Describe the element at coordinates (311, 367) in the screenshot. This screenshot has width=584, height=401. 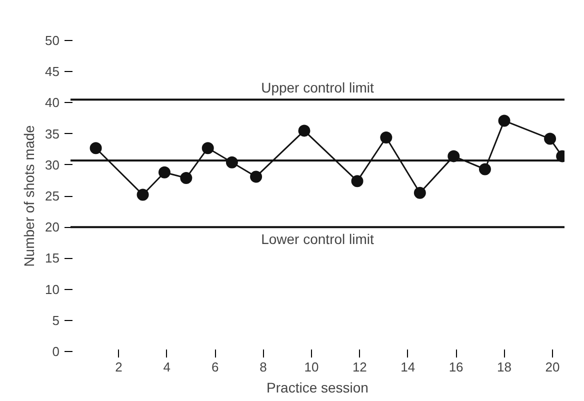
I see `x-tick-label: 10` at that location.